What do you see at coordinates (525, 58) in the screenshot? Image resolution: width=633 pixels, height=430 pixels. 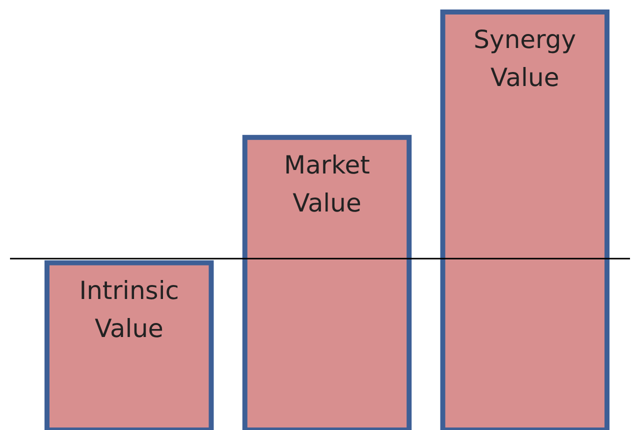 I see `x-tick-label: Synergy Value` at bounding box center [525, 58].